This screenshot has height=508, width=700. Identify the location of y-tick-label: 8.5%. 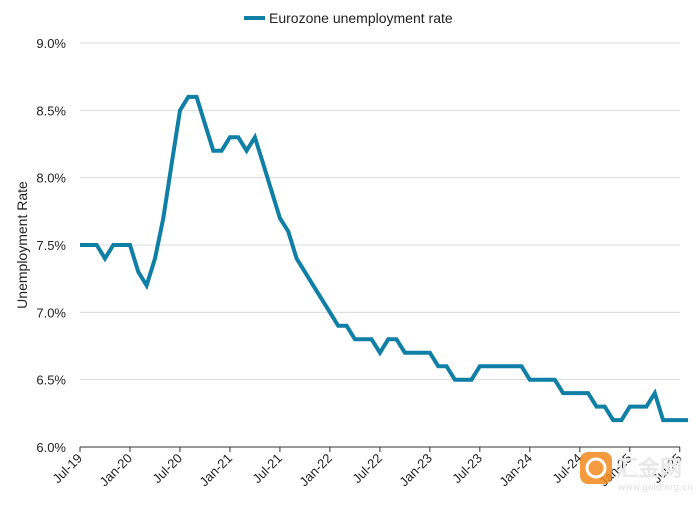
(51, 110).